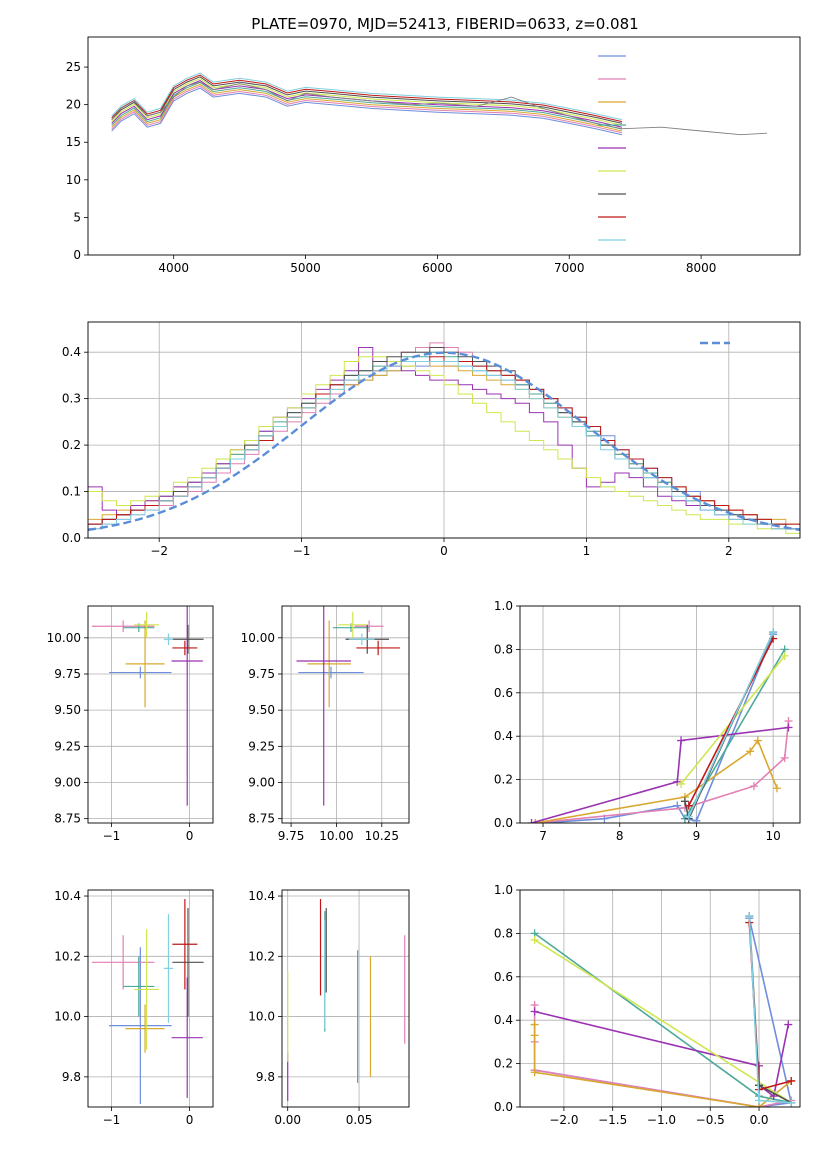  What do you see at coordinates (77, 255) in the screenshot?
I see `y-tick-label: 0` at bounding box center [77, 255].